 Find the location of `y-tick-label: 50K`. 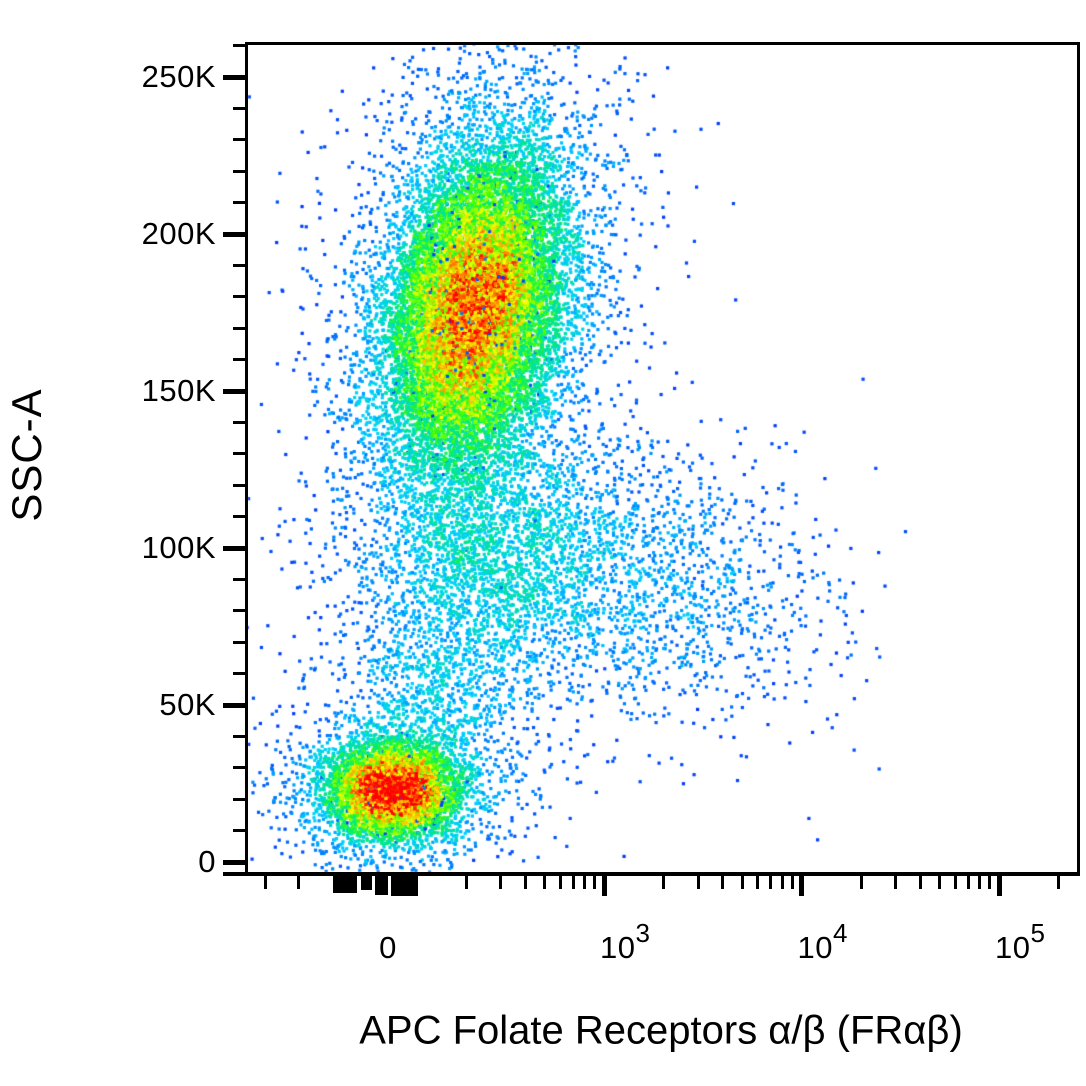

y-tick-label: 50K is located at coordinates (187, 704).